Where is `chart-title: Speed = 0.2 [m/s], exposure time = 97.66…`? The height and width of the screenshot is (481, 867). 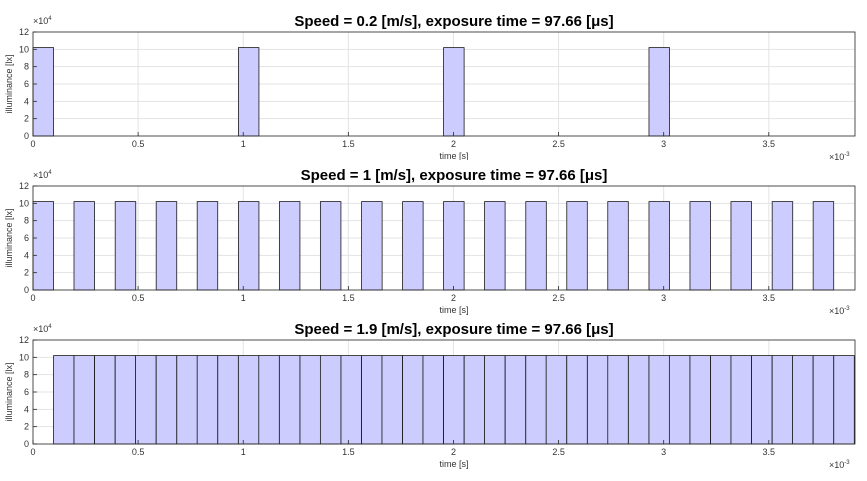
chart-title: Speed = 0.2 [m/s], exposure time = 97.66… is located at coordinates (453, 21).